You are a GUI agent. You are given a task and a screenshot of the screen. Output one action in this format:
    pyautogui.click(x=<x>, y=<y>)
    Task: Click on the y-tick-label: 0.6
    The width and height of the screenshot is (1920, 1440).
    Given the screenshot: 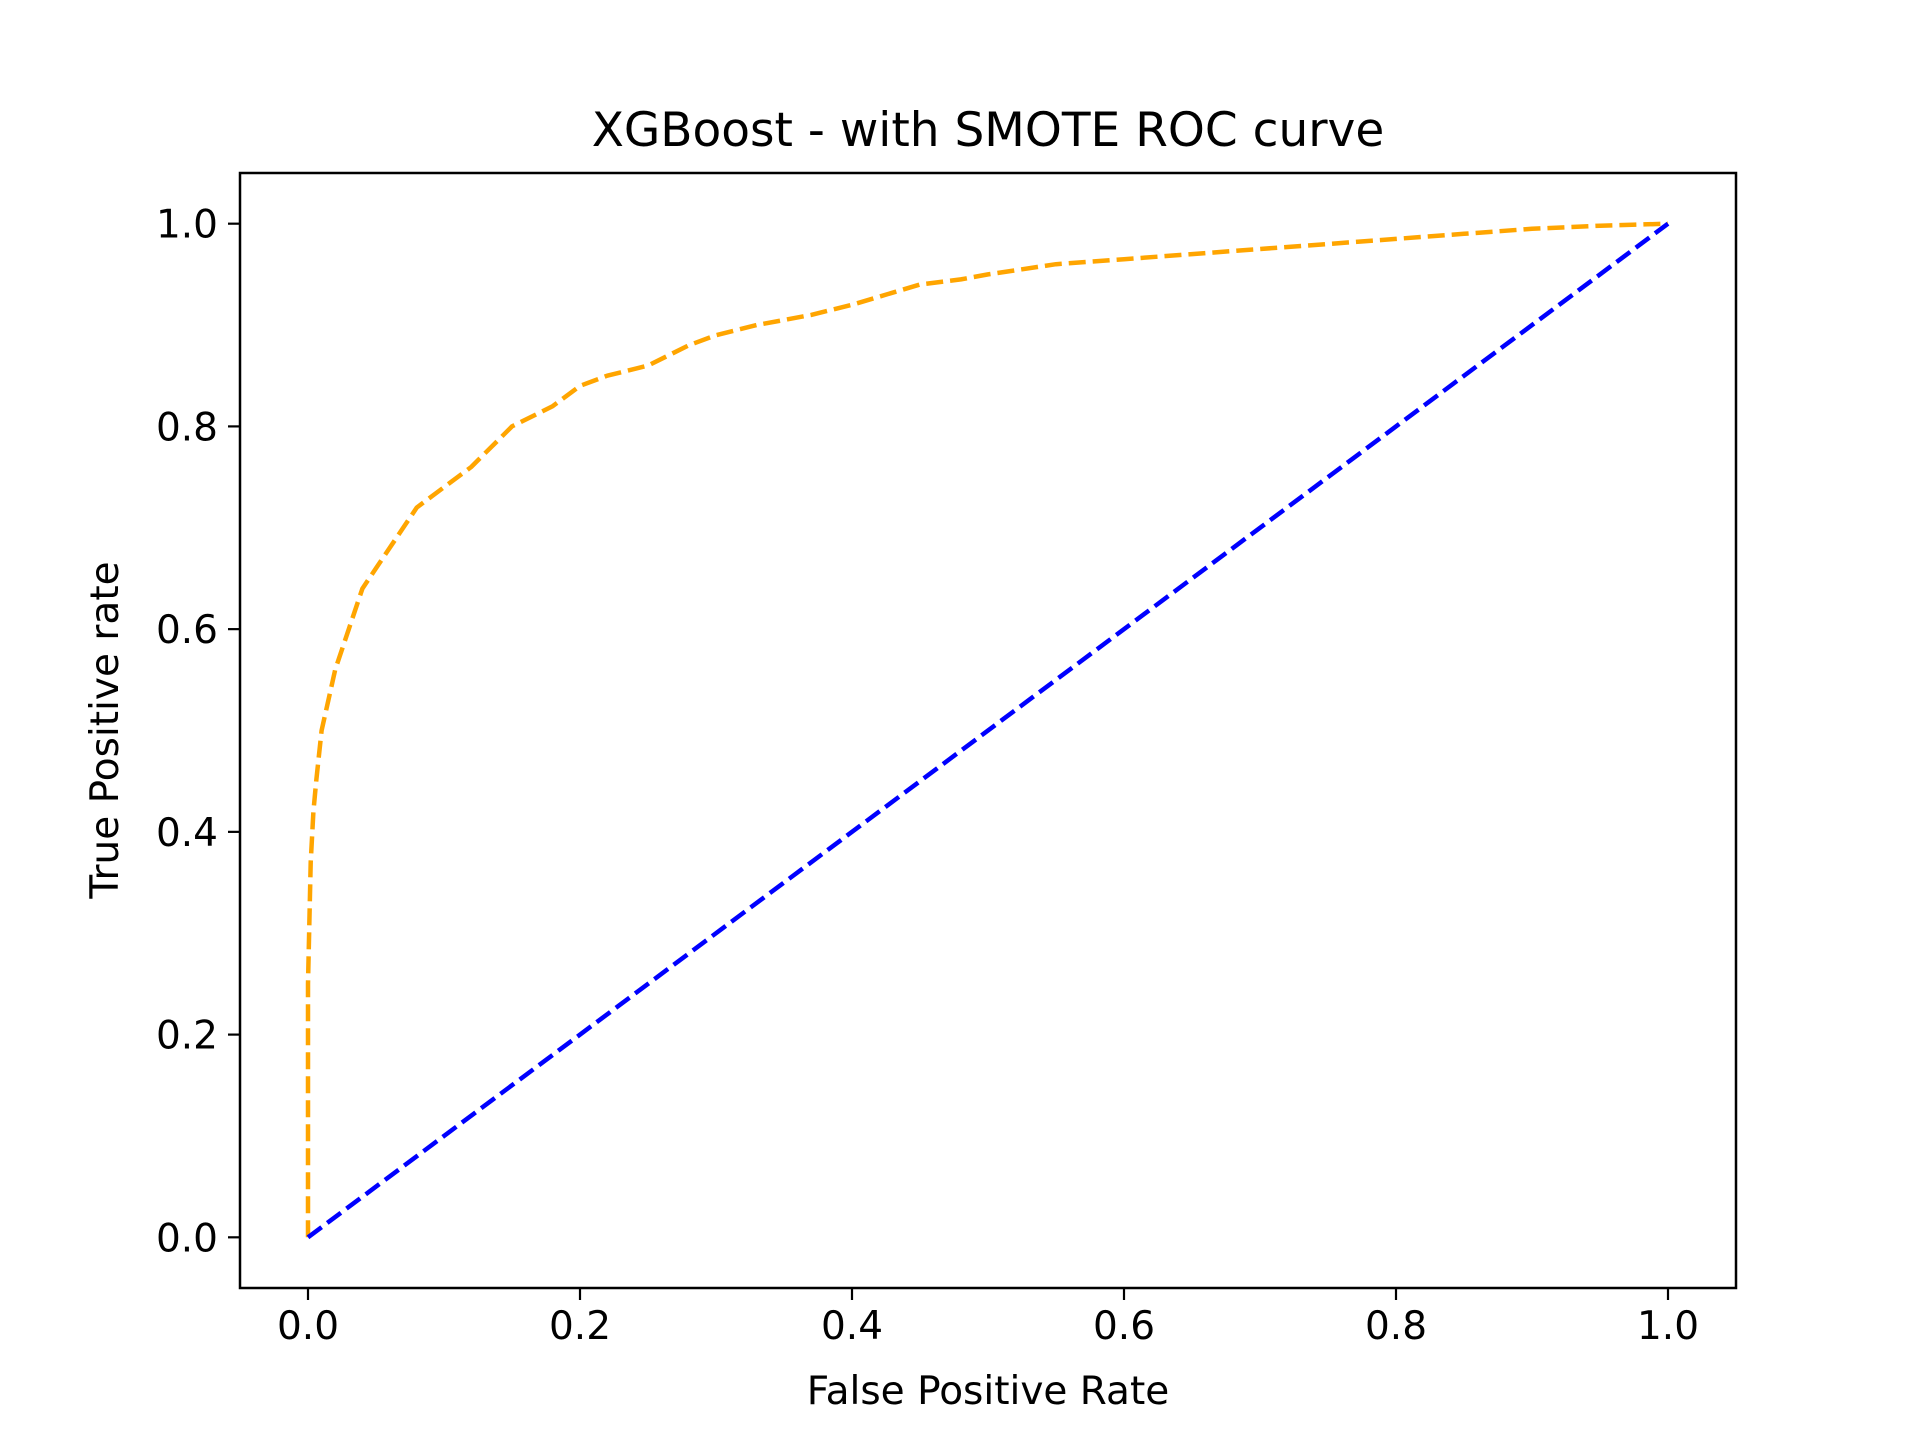 What is the action you would take?
    pyautogui.click(x=187, y=630)
    